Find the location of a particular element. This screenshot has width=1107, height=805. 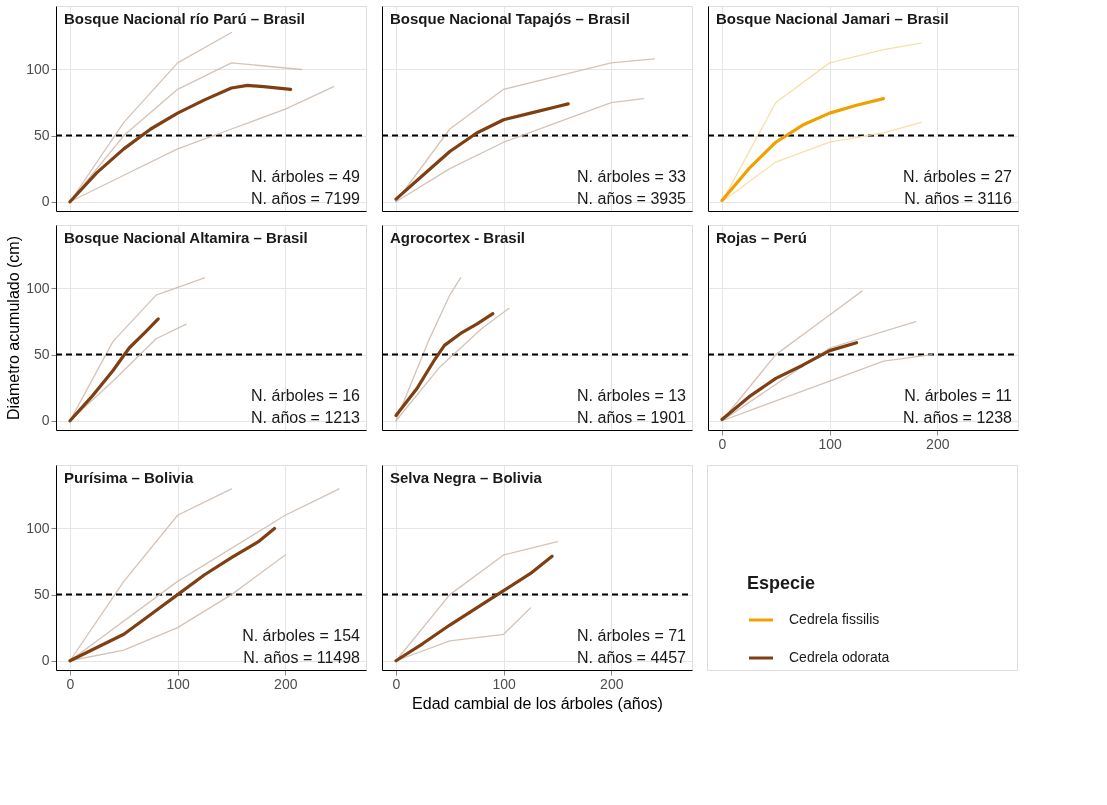

annotation: N. años = 11498 is located at coordinates (302, 657).